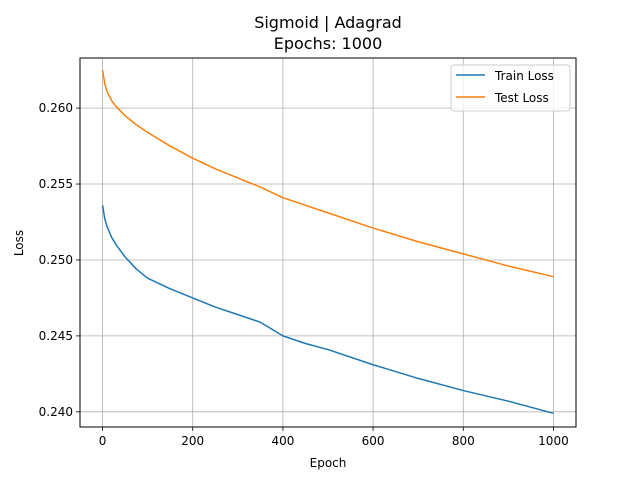  What do you see at coordinates (521, 98) in the screenshot?
I see `legend-test-label: Test Loss` at bounding box center [521, 98].